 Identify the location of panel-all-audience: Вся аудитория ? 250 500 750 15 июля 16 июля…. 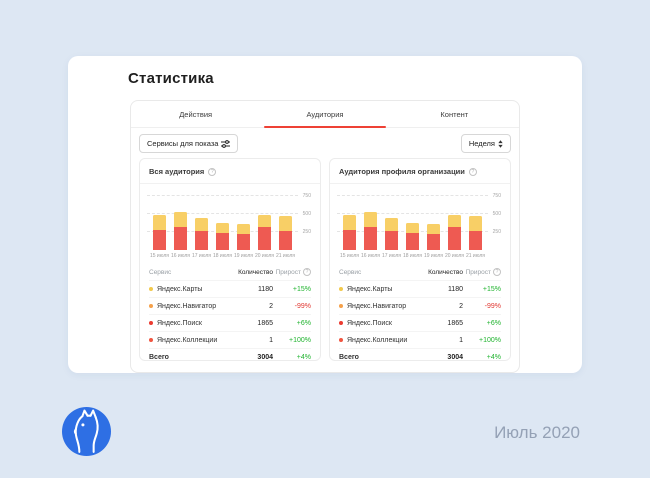
(230, 259).